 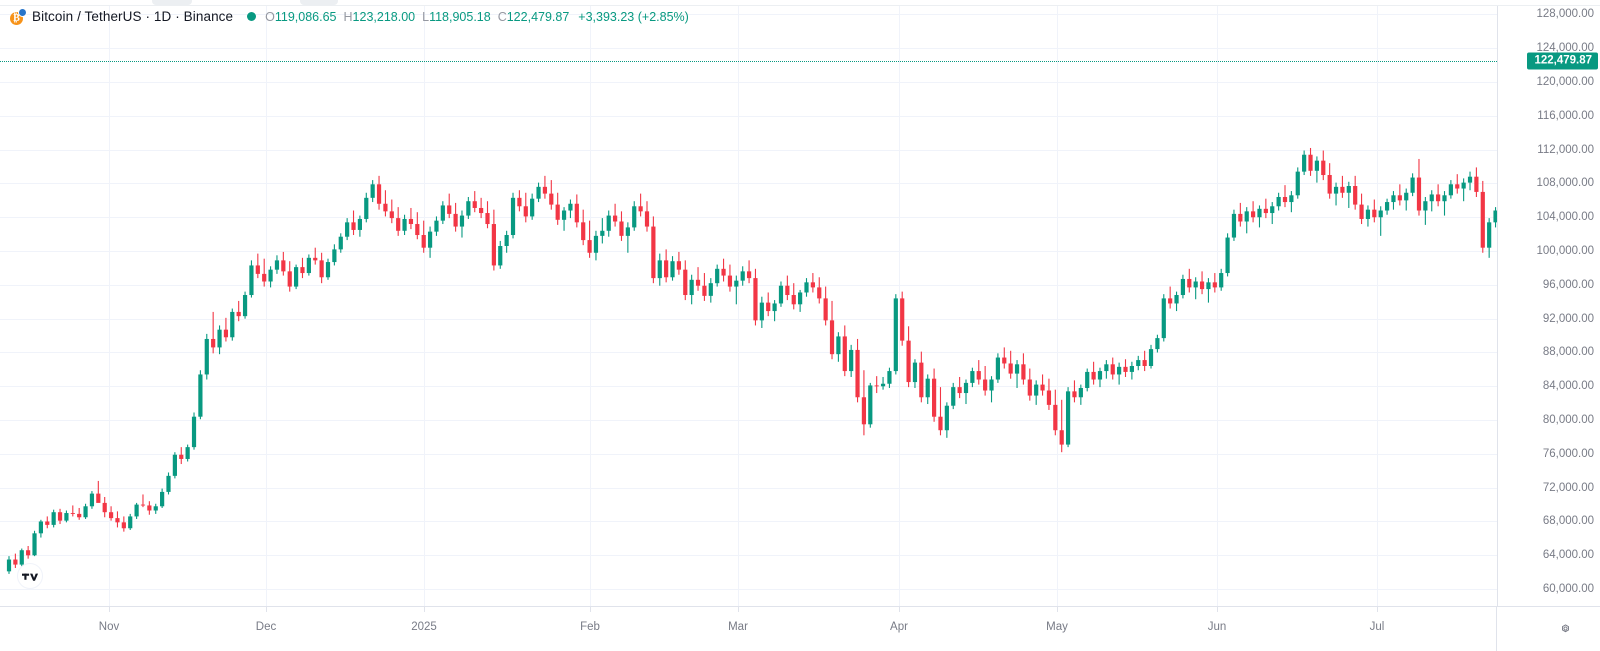 What do you see at coordinates (1496, 629) in the screenshot?
I see `axis-corner-divider` at bounding box center [1496, 629].